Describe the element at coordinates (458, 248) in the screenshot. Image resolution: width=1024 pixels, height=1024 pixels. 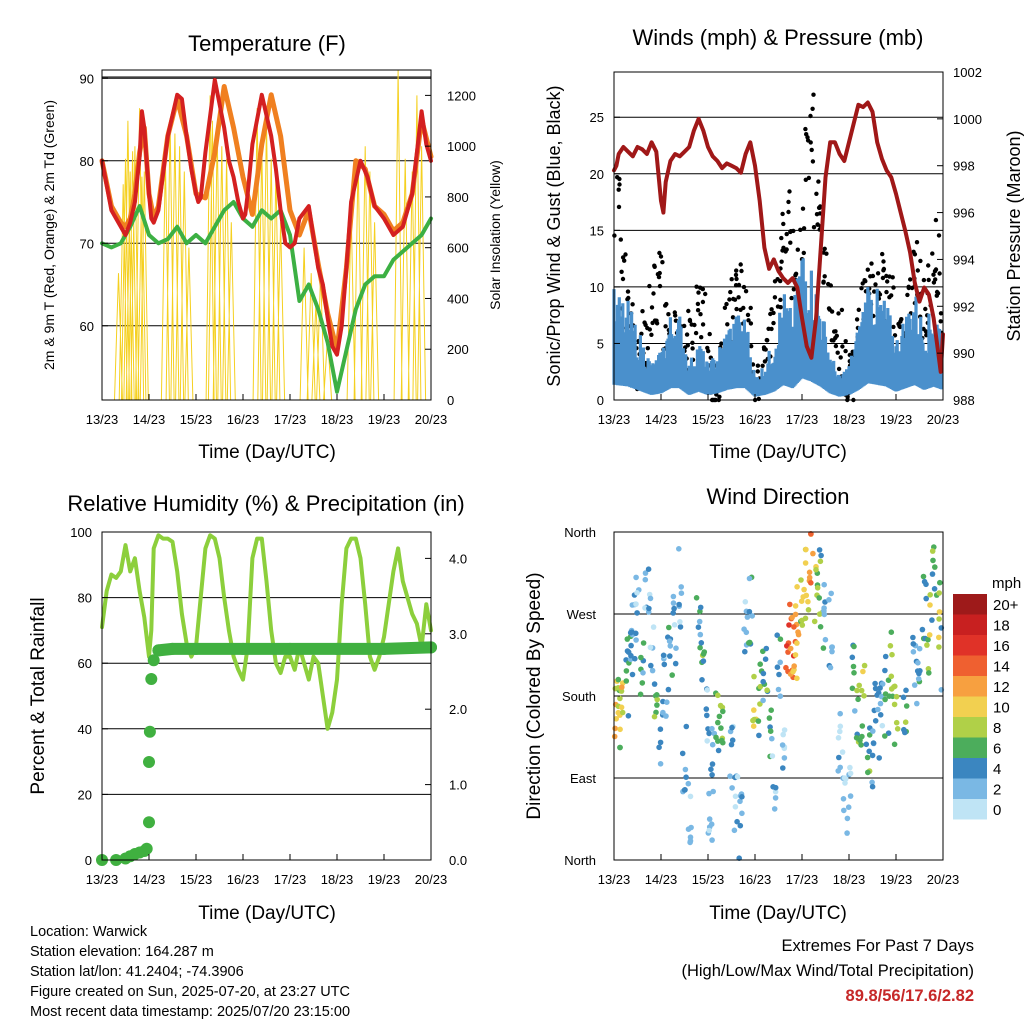
I see `solar-ytick-label: 600` at that location.